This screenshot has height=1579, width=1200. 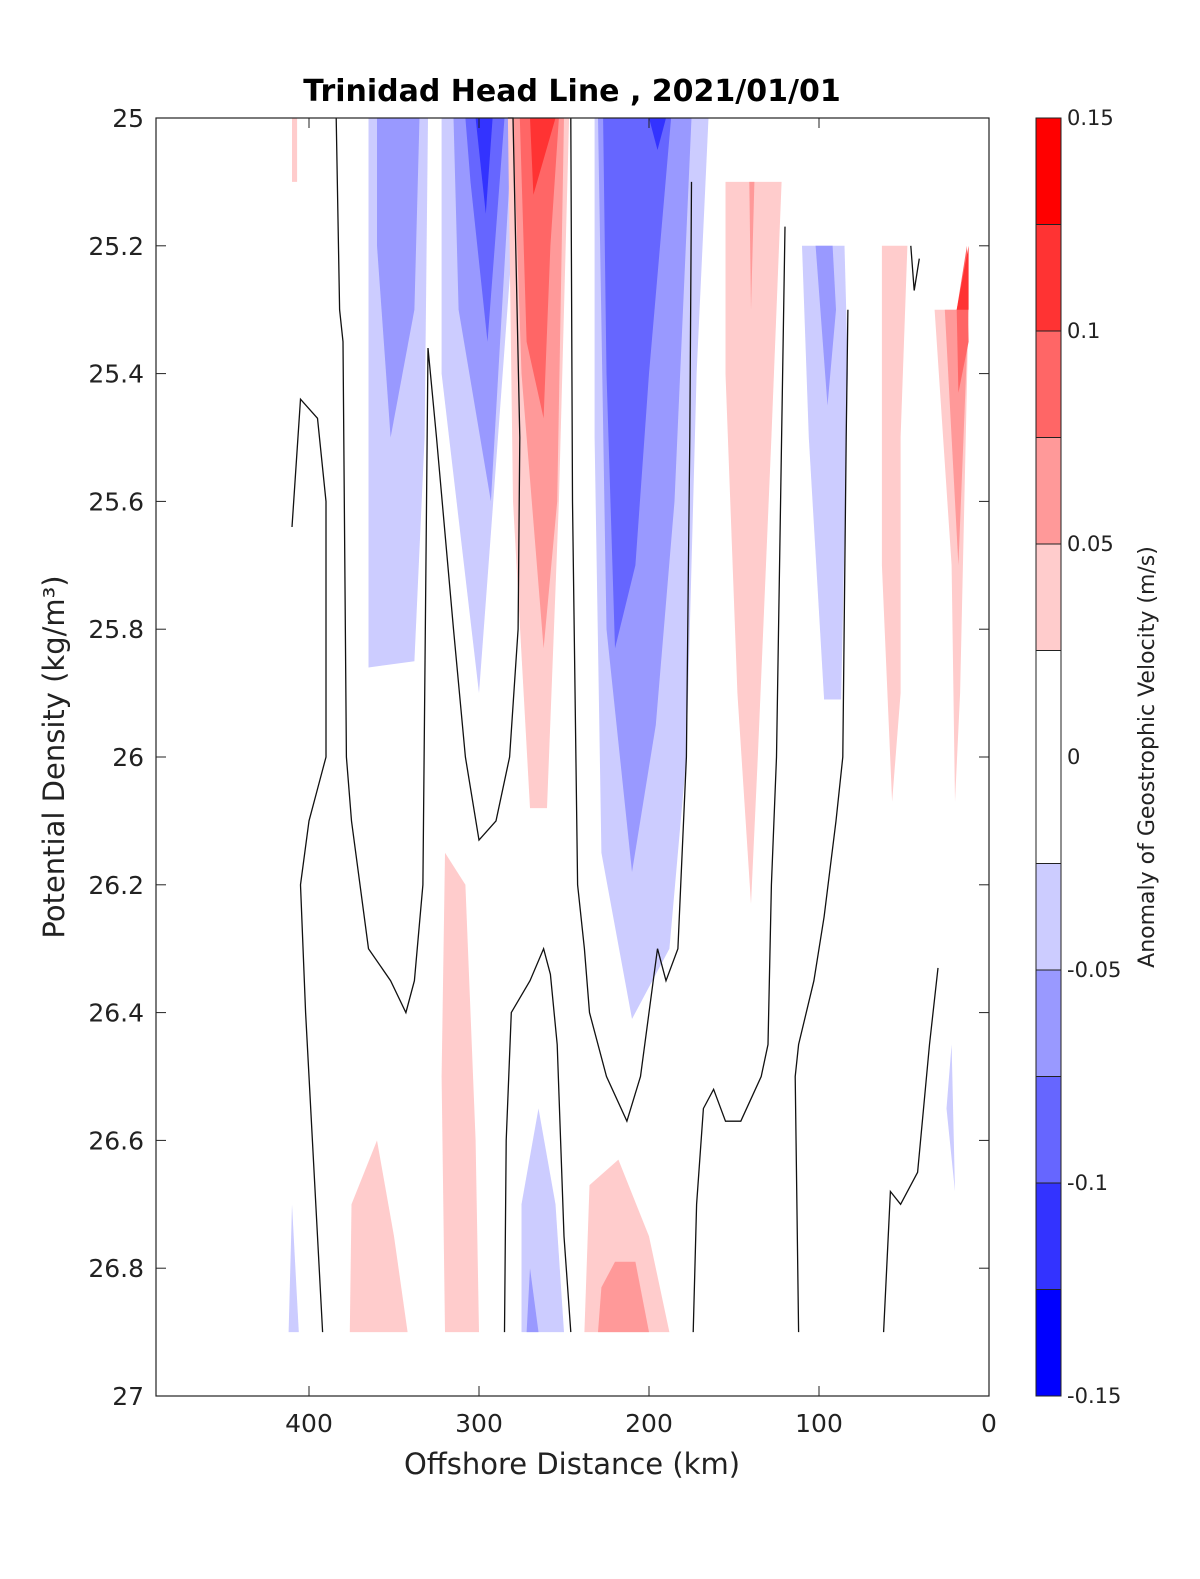 What do you see at coordinates (572, 1464) in the screenshot?
I see `x-axis-label: Offshore Distance (km)` at bounding box center [572, 1464].